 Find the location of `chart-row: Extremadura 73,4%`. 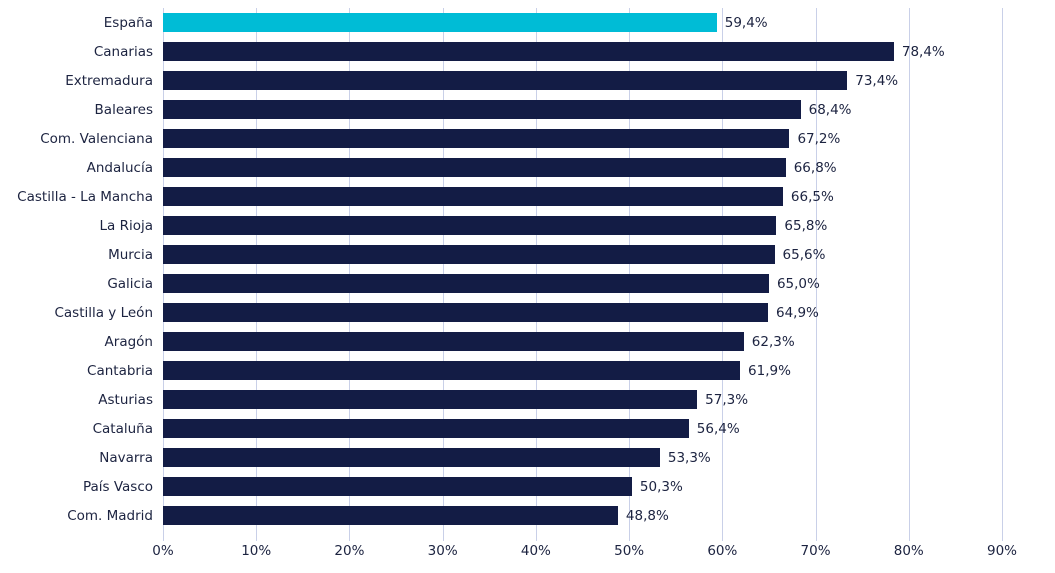

chart-row: Extremadura 73,4% is located at coordinates (527, 80).